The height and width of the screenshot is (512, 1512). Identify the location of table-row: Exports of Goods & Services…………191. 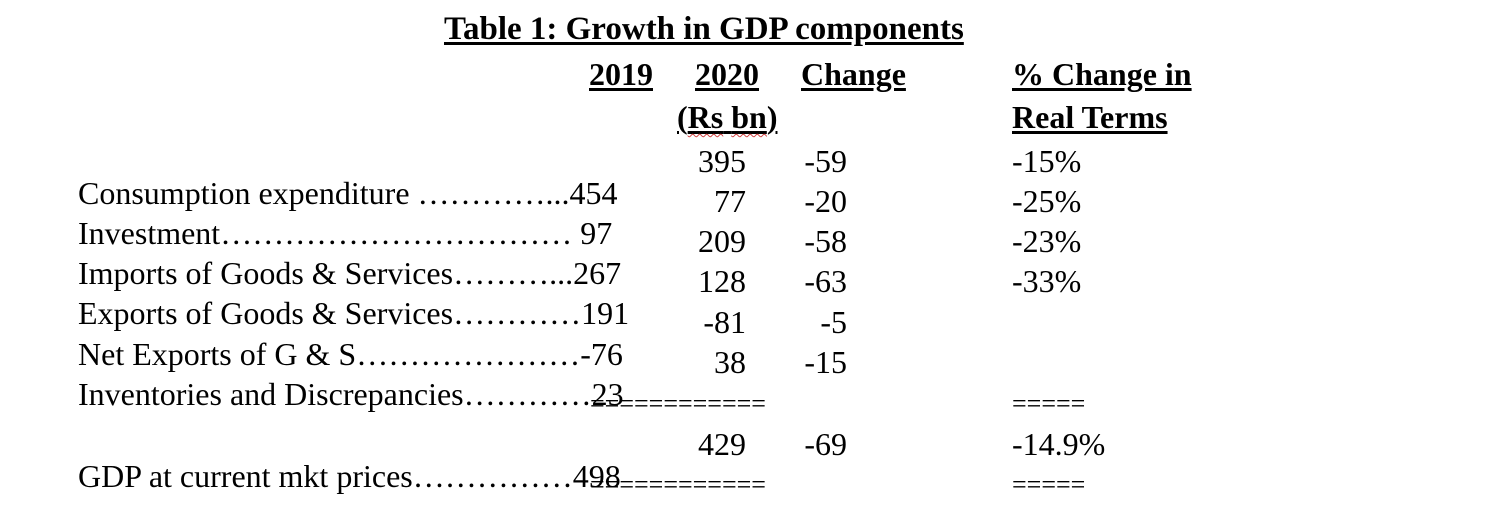
(345, 297).